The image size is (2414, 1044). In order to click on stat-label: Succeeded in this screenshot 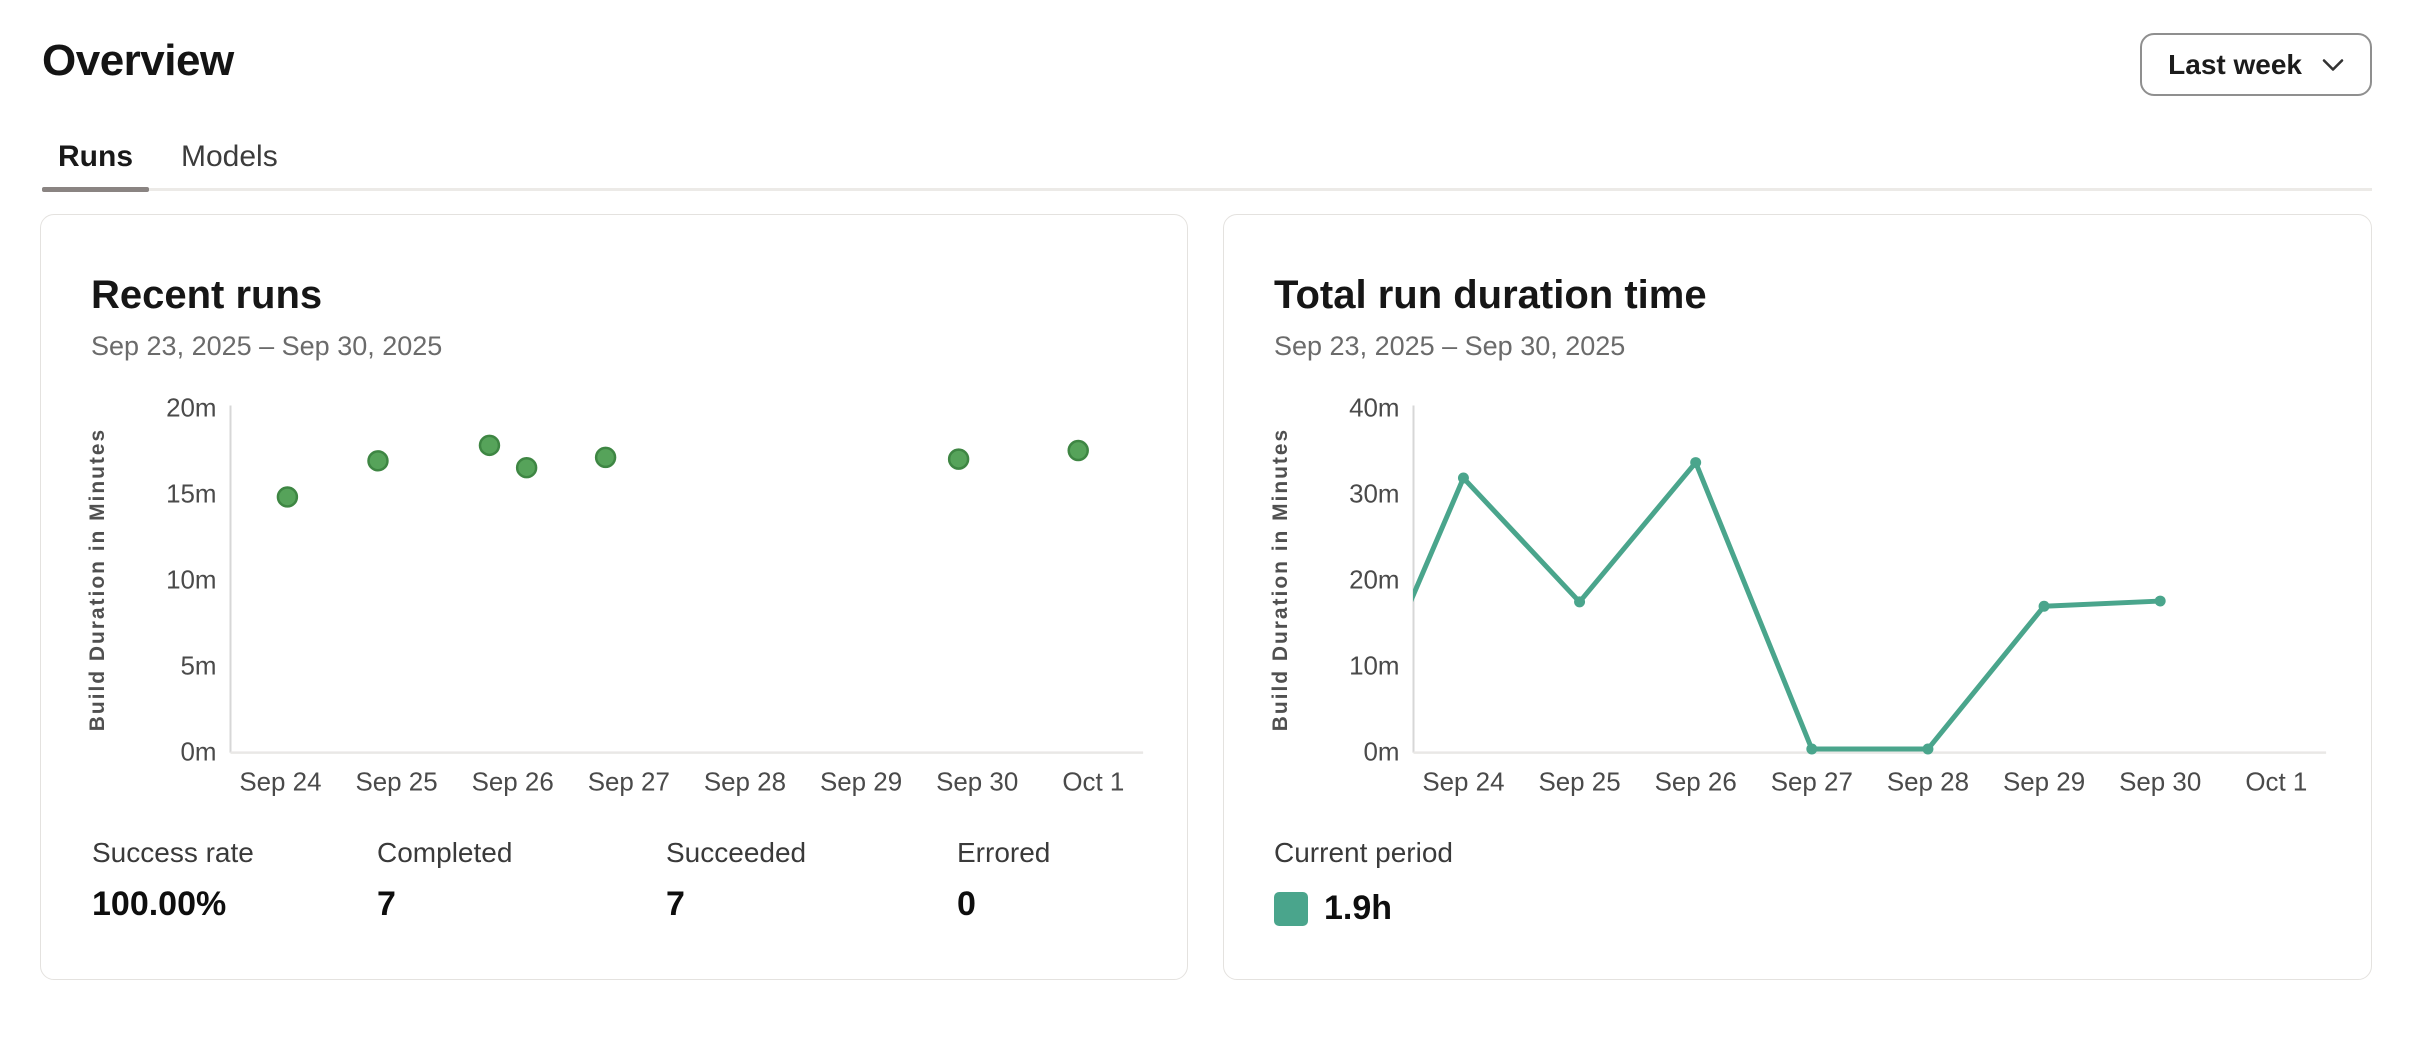, I will do `click(736, 852)`.